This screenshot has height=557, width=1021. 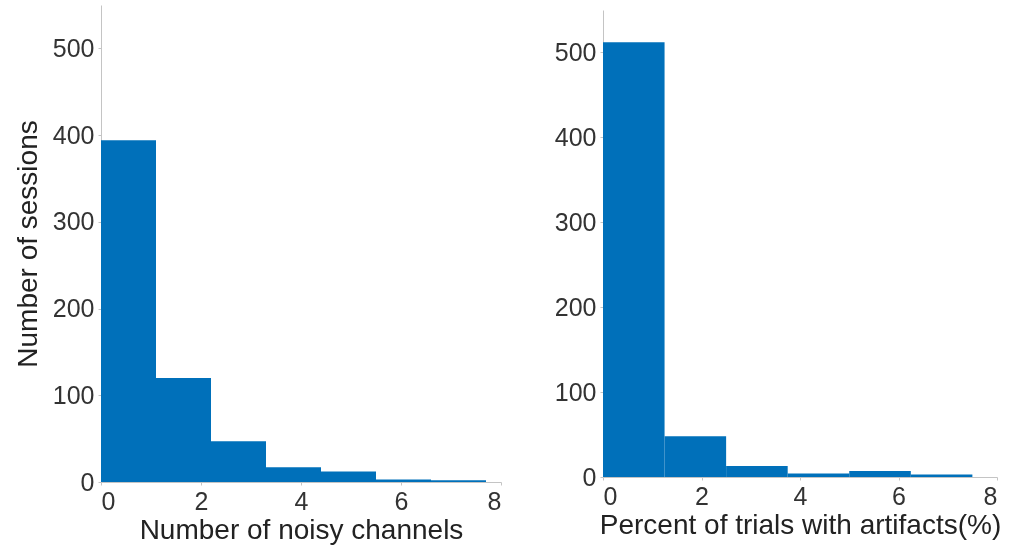 What do you see at coordinates (800, 524) in the screenshot?
I see `x-axis-title: Percent of trials with artifacts(%)` at bounding box center [800, 524].